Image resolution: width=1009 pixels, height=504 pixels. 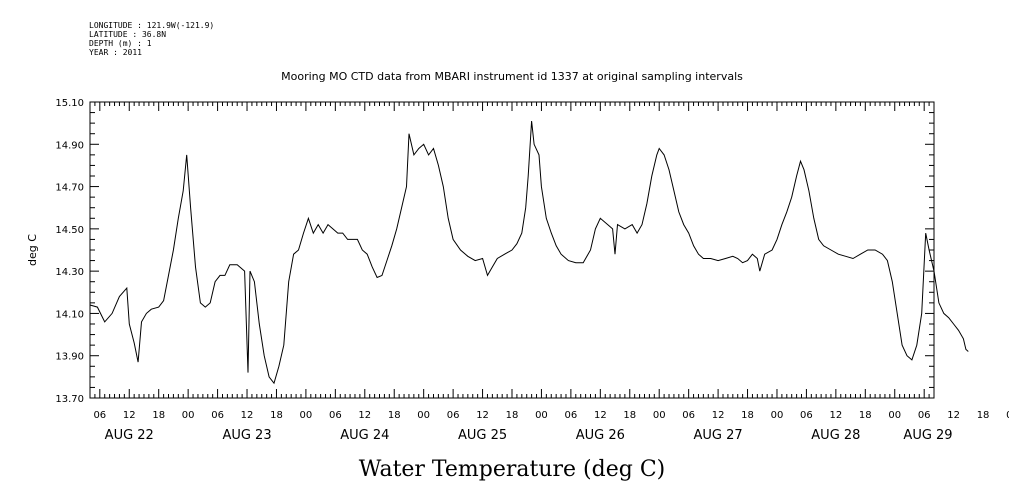 What do you see at coordinates (364, 435) in the screenshot?
I see `x-date-label: AUG 24` at bounding box center [364, 435].